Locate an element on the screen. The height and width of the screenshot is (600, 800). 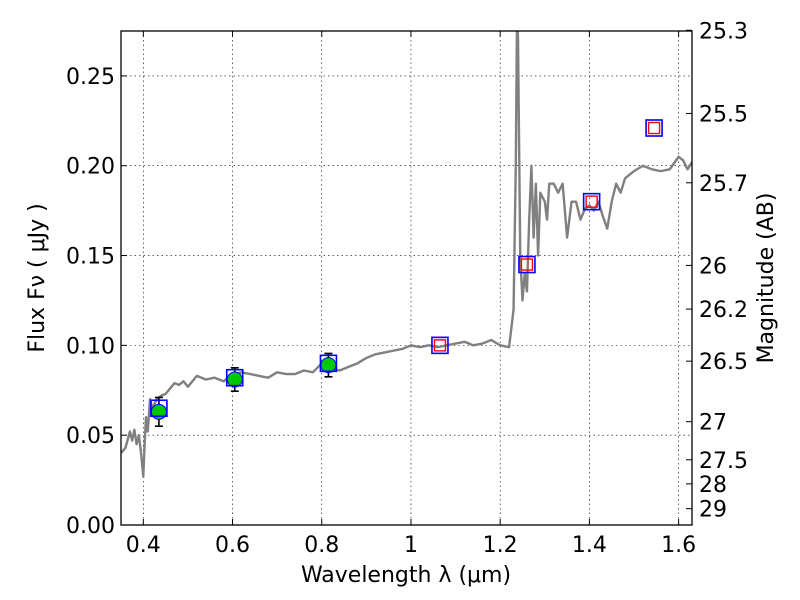
y-tick-label: 0.05 is located at coordinates (90, 436).